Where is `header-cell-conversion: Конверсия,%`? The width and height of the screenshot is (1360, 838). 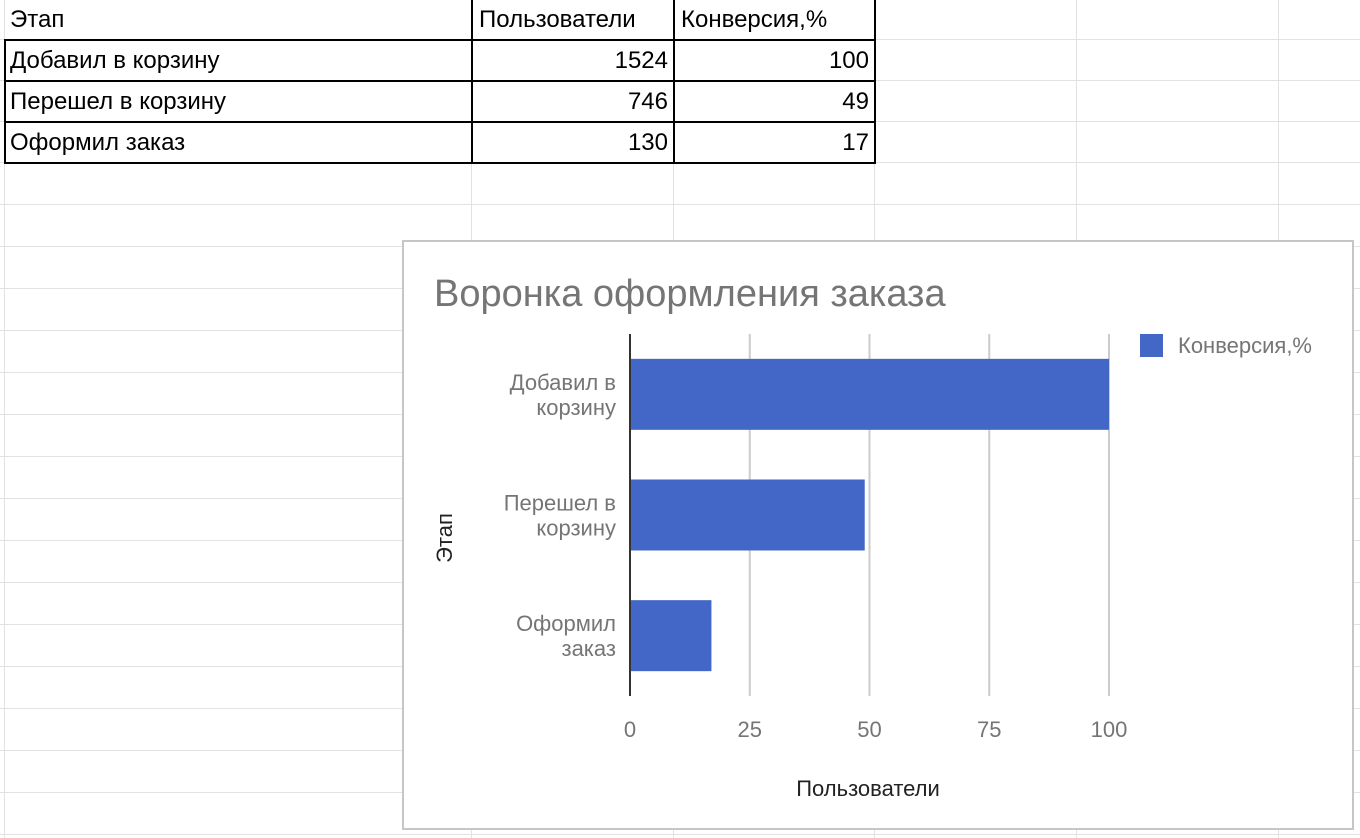 header-cell-conversion: Конверсия,% is located at coordinates (754, 19).